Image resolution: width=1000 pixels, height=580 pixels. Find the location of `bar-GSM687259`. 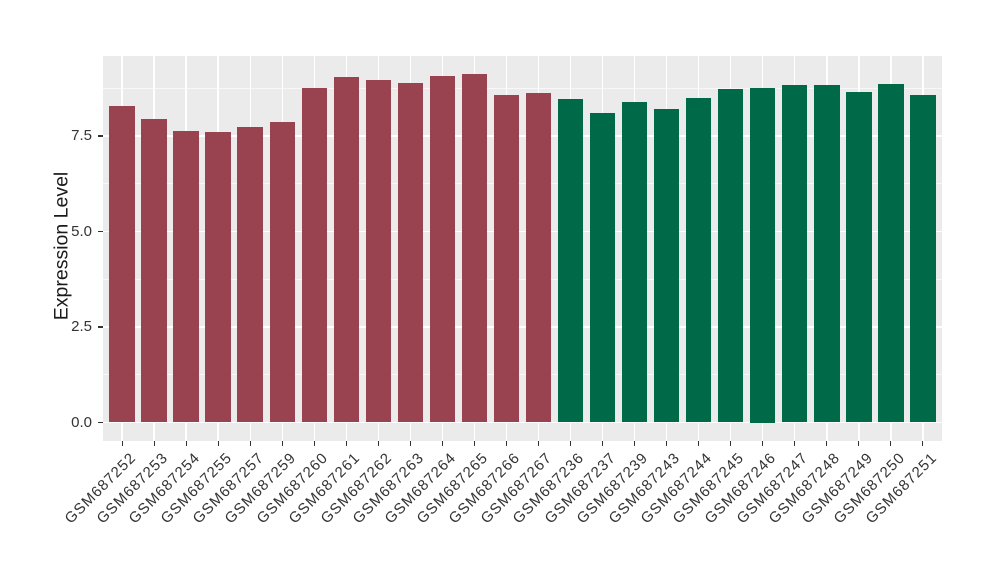

bar-GSM687259 is located at coordinates (282, 272).